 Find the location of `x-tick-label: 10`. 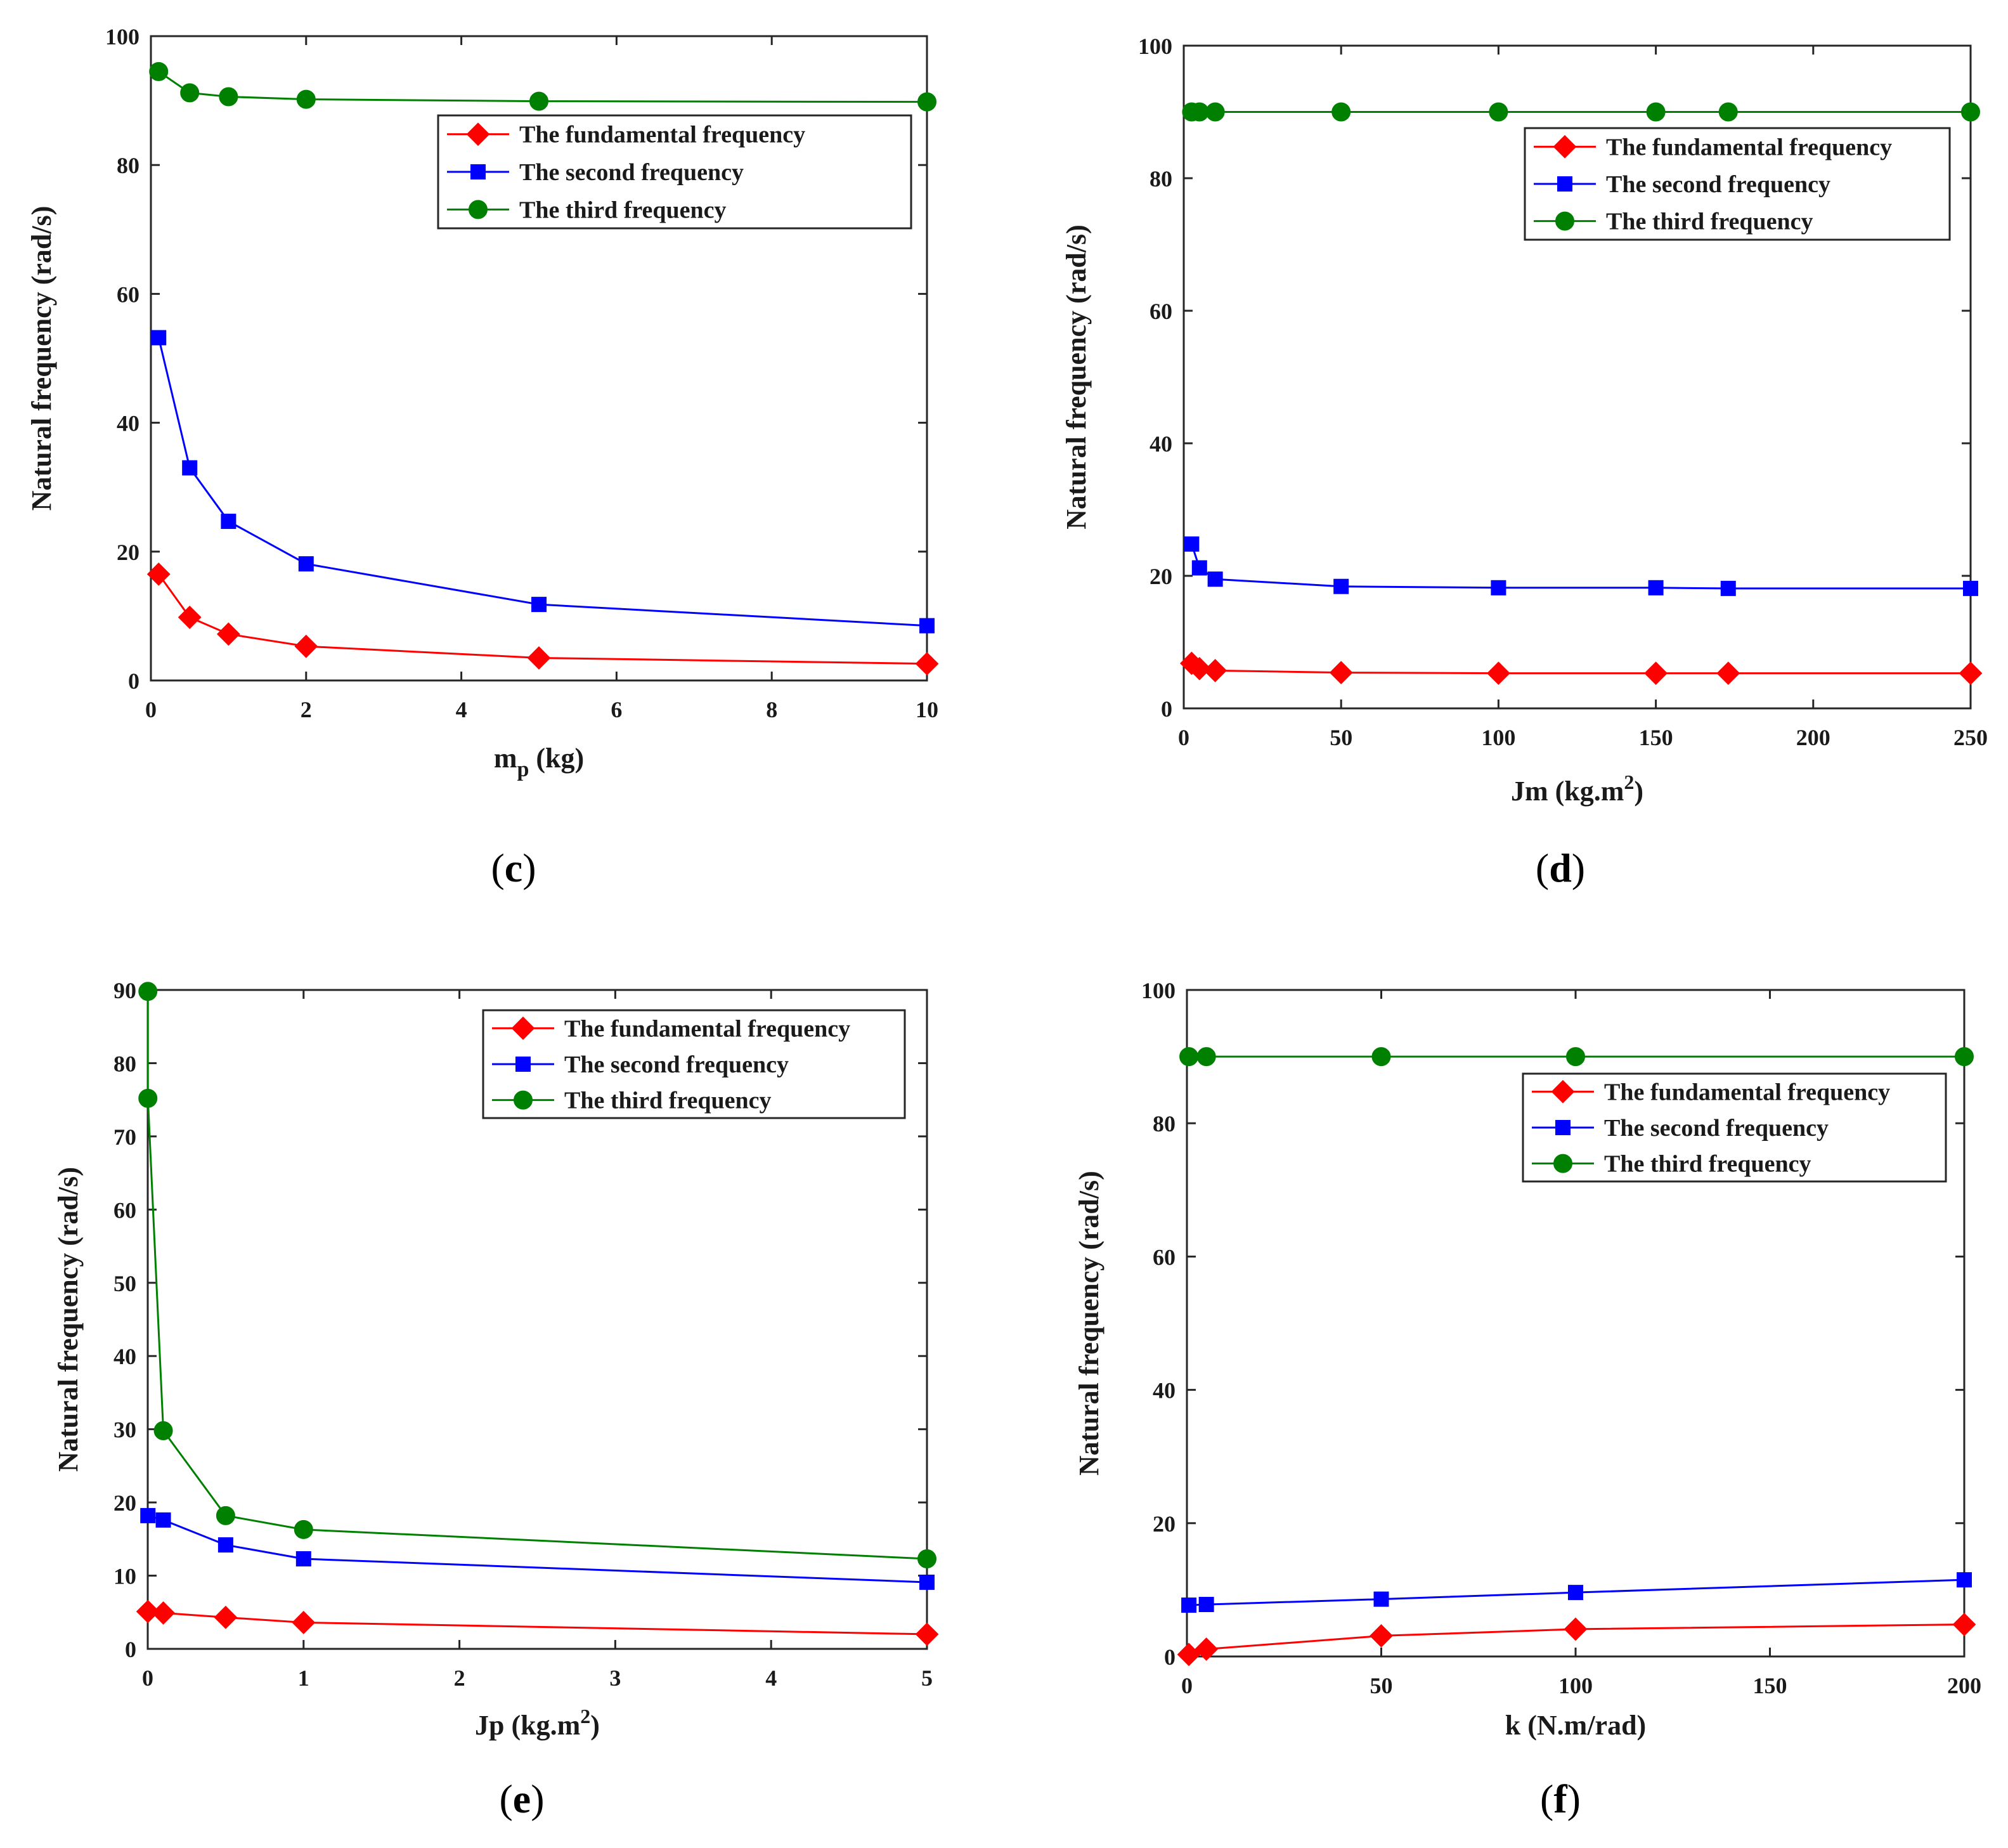

x-tick-label: 10 is located at coordinates (927, 709).